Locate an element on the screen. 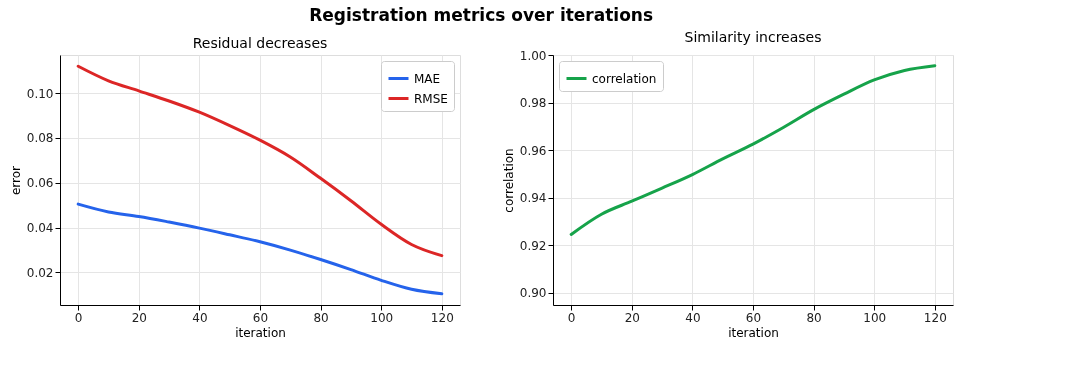 This screenshot has width=1080, height=380. y-tick-label: 0.06 is located at coordinates (40, 183).